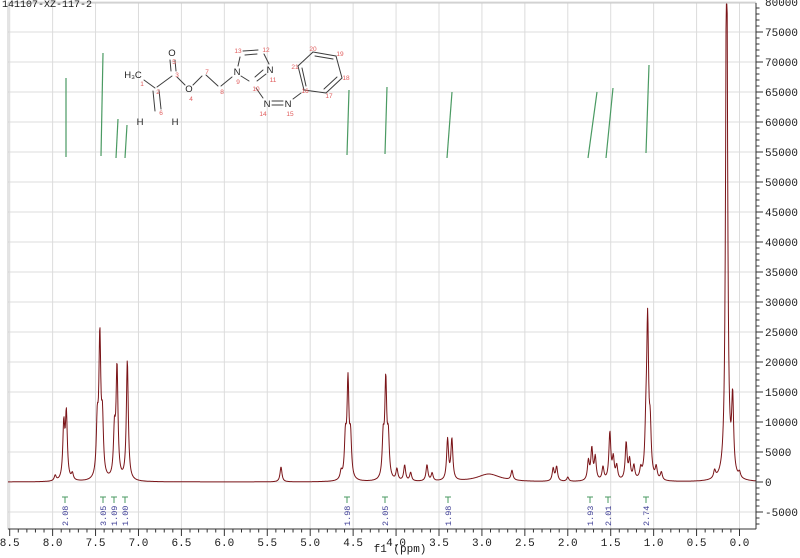 The width and height of the screenshot is (800, 558). I want to click on atom-number: 1, so click(142, 84).